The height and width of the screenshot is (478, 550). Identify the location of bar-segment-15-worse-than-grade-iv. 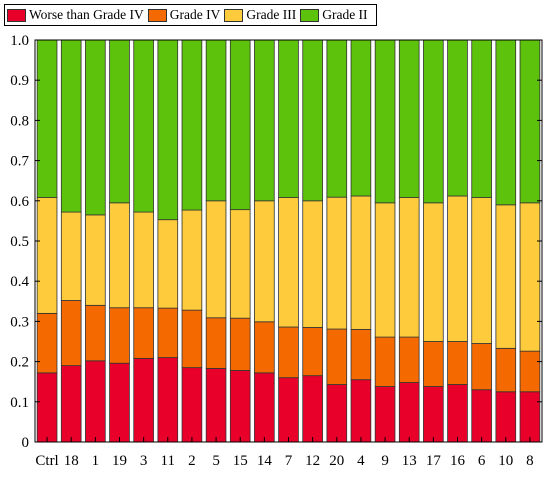
(240, 406).